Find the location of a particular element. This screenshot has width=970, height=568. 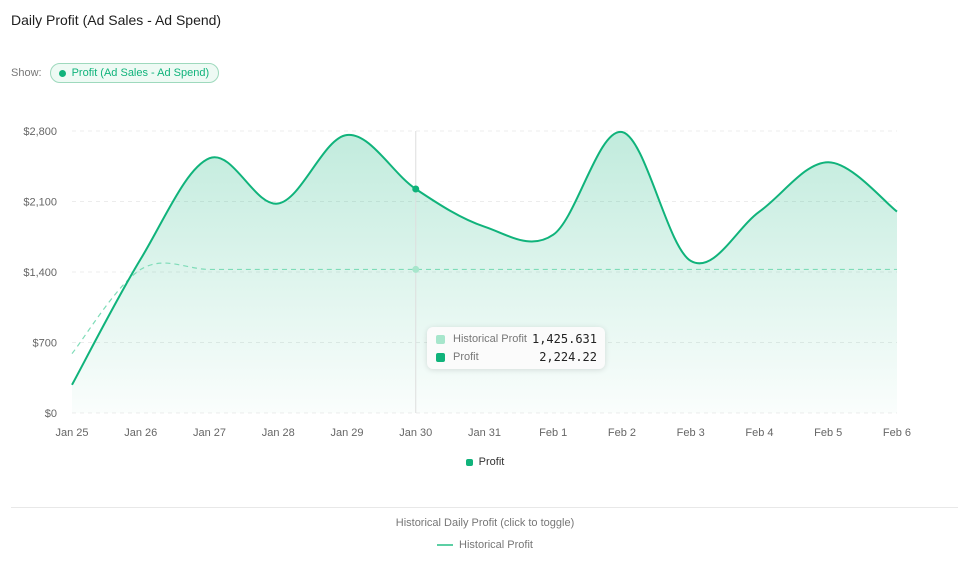

x-tick-label: Jan 29 is located at coordinates (346, 433).